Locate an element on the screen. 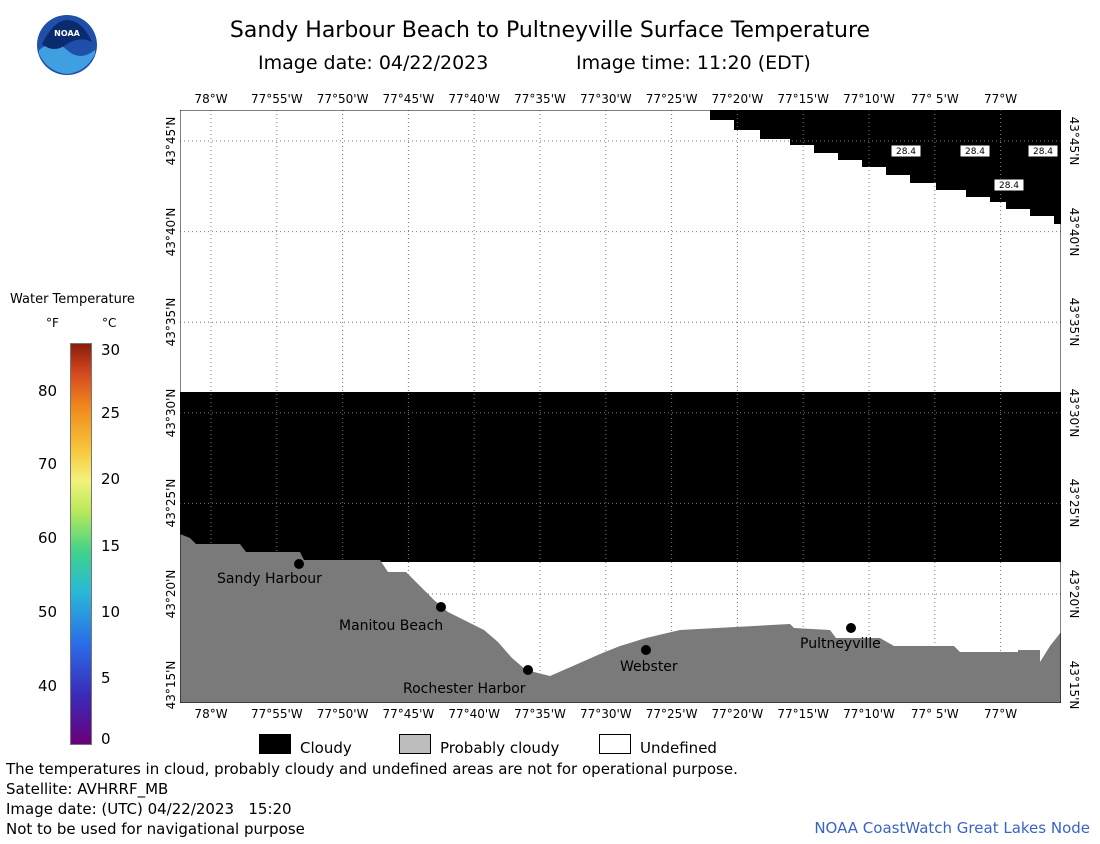 This screenshot has height=844, width=1100. cloudy-swatch is located at coordinates (275, 744).